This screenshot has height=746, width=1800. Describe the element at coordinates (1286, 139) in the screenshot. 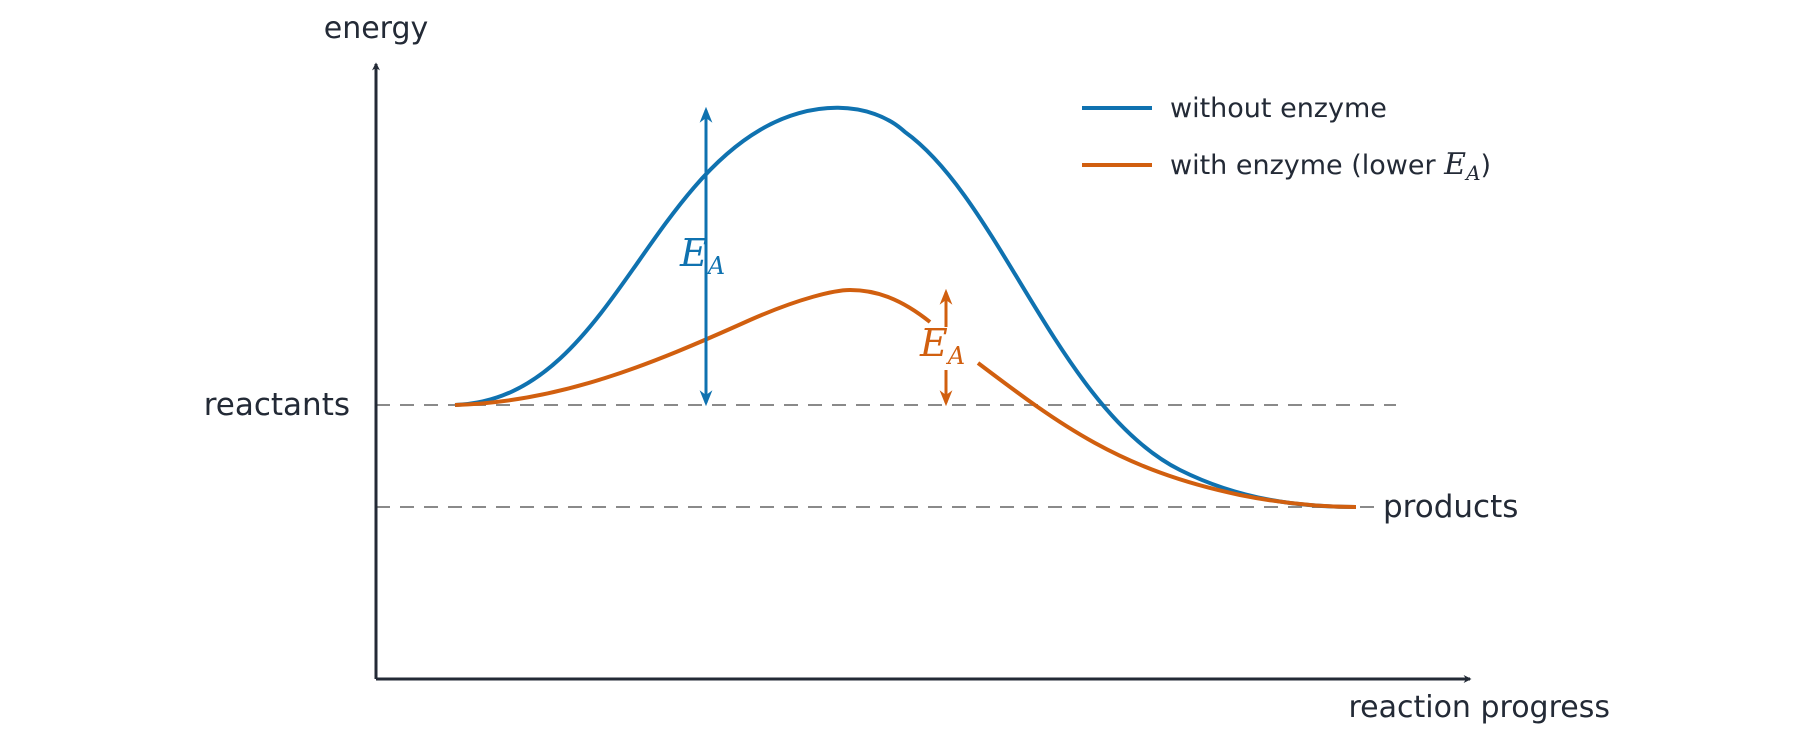

I see `legend: without enzyme with enzyme (lower EA)` at that location.